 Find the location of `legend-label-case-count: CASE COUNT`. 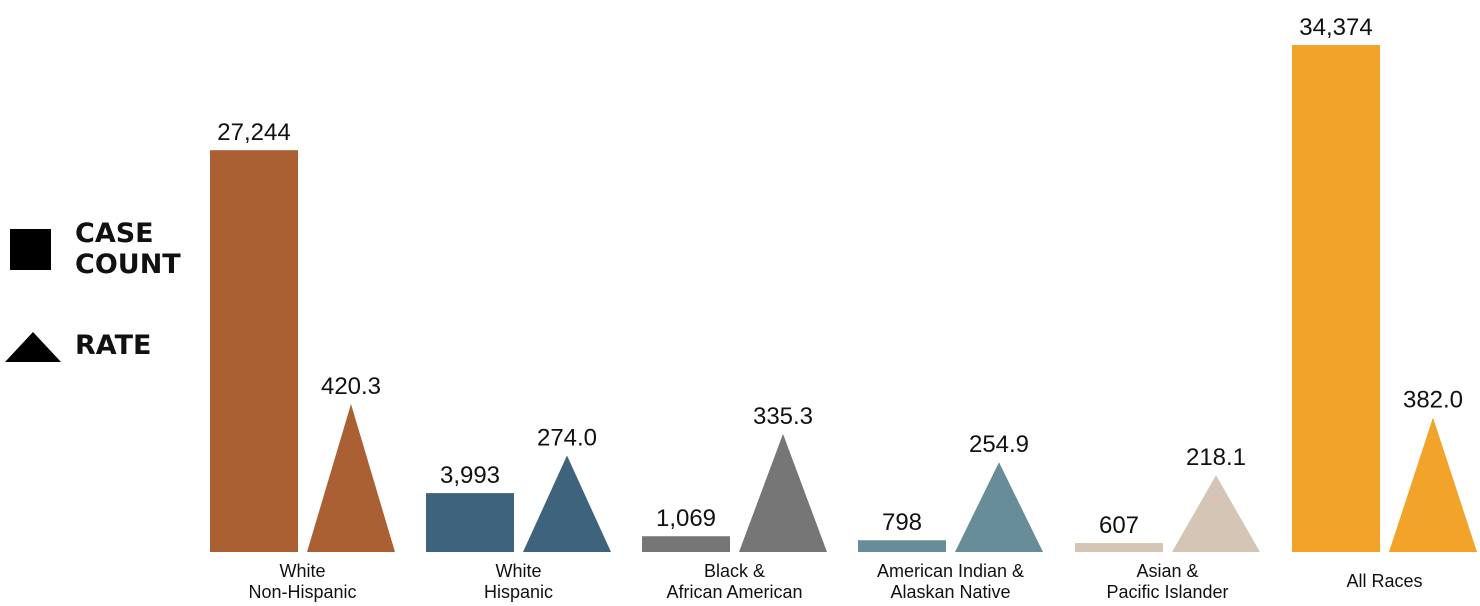

legend-label-case-count: CASE COUNT is located at coordinates (128, 249).